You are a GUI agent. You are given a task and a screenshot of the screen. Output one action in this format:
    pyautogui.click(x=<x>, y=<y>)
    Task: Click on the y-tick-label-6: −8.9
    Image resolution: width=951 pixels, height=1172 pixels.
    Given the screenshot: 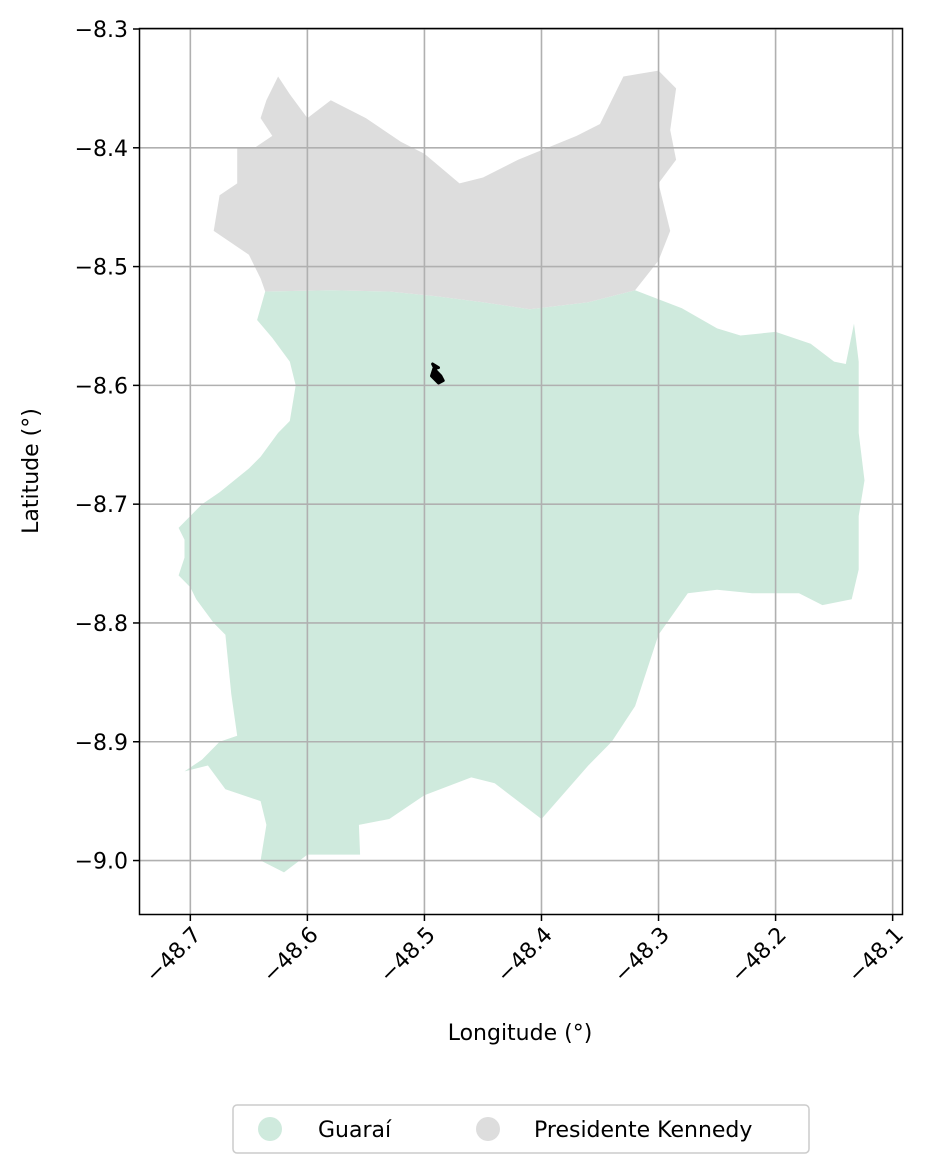 What is the action you would take?
    pyautogui.click(x=101, y=743)
    